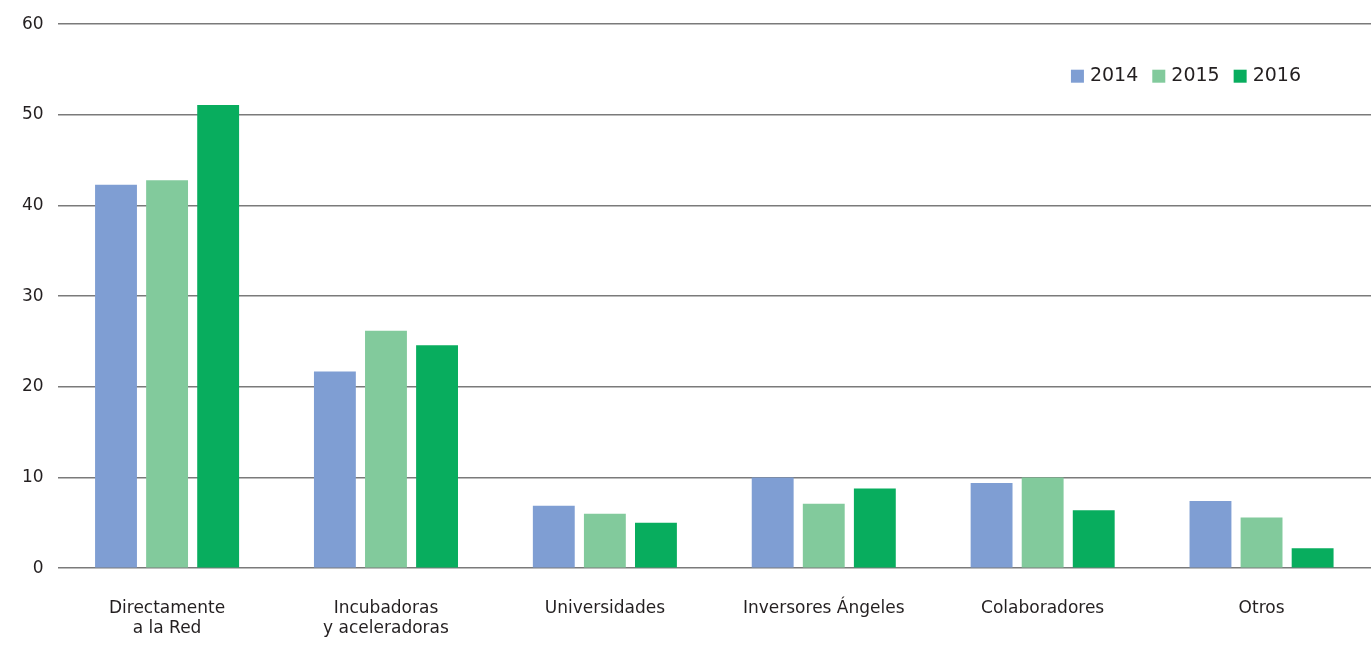  I want to click on y-tick-label: 60, so click(32, 22).